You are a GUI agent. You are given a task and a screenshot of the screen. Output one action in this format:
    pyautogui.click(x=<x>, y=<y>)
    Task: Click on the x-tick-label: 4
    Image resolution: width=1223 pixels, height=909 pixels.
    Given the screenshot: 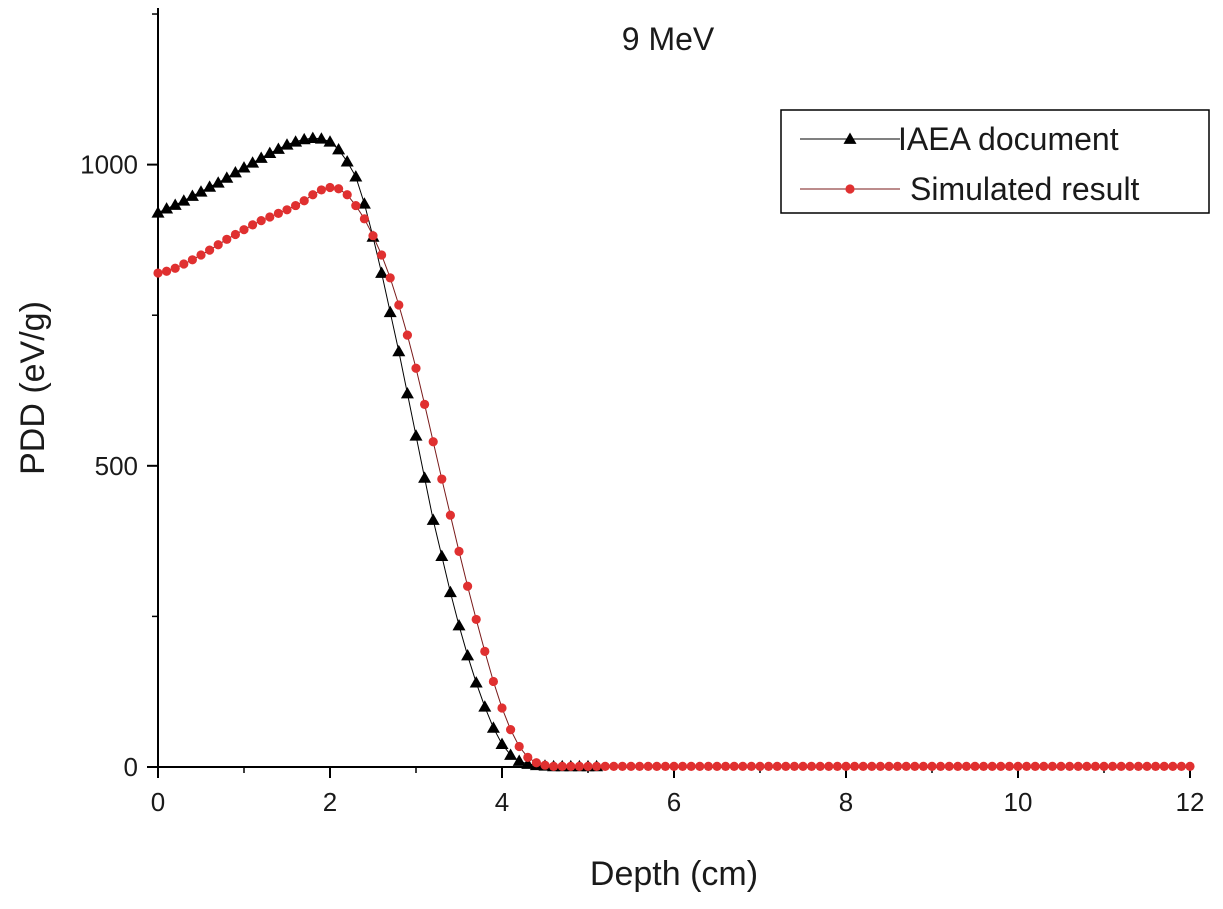 What is the action you would take?
    pyautogui.click(x=502, y=802)
    